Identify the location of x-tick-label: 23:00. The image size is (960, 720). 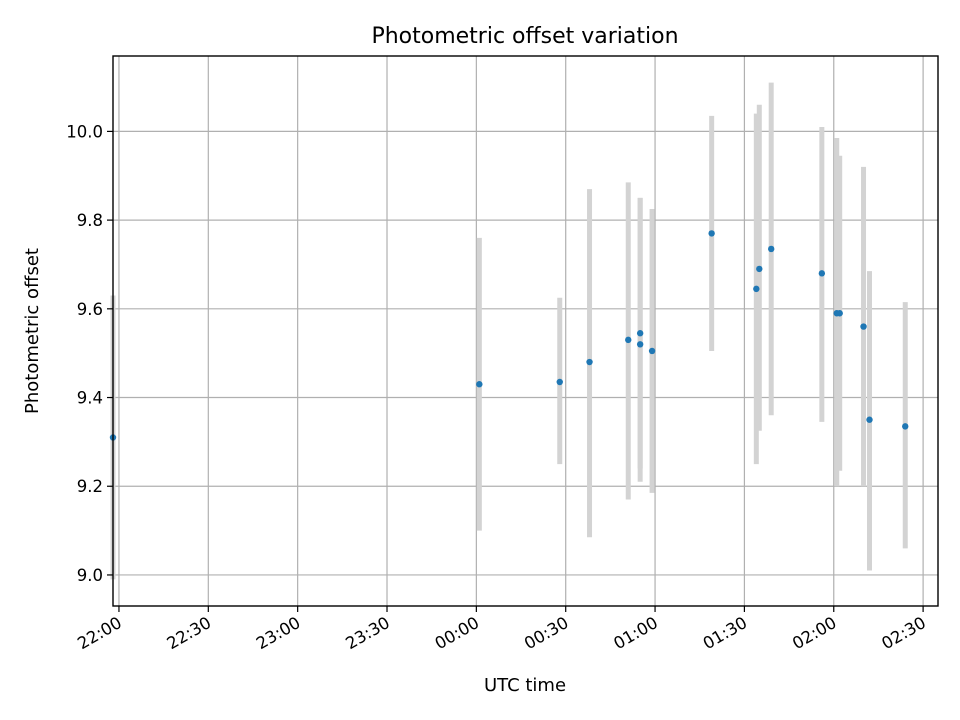
(278, 633).